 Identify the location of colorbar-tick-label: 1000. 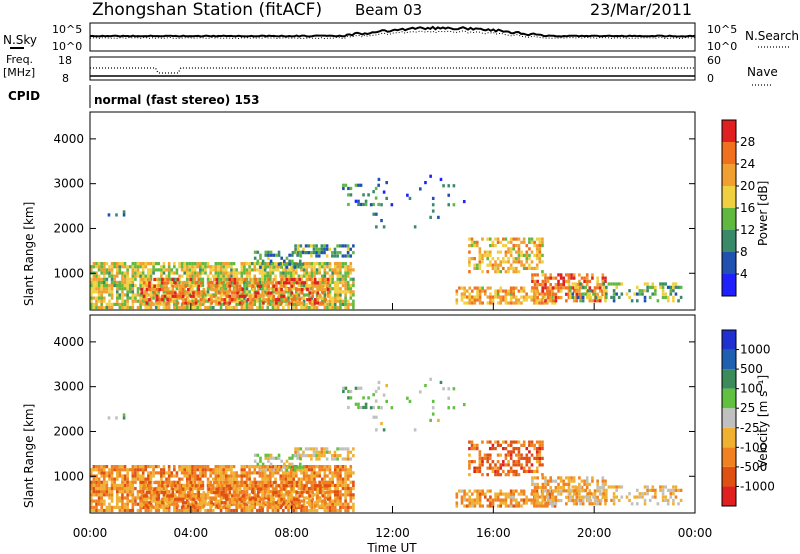
(755, 350).